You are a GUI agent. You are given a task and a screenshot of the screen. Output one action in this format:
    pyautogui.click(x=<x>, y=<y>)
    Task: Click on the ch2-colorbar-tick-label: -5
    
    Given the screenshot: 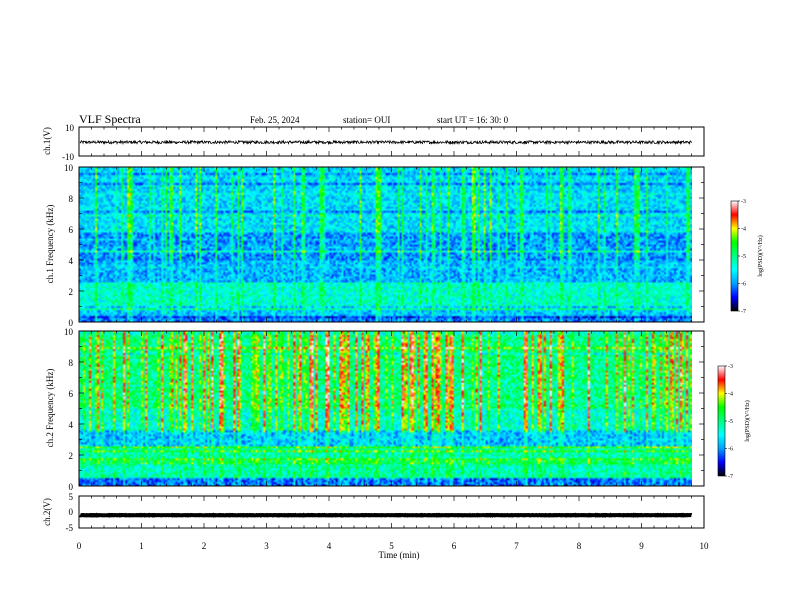 What is the action you would take?
    pyautogui.click(x=730, y=422)
    